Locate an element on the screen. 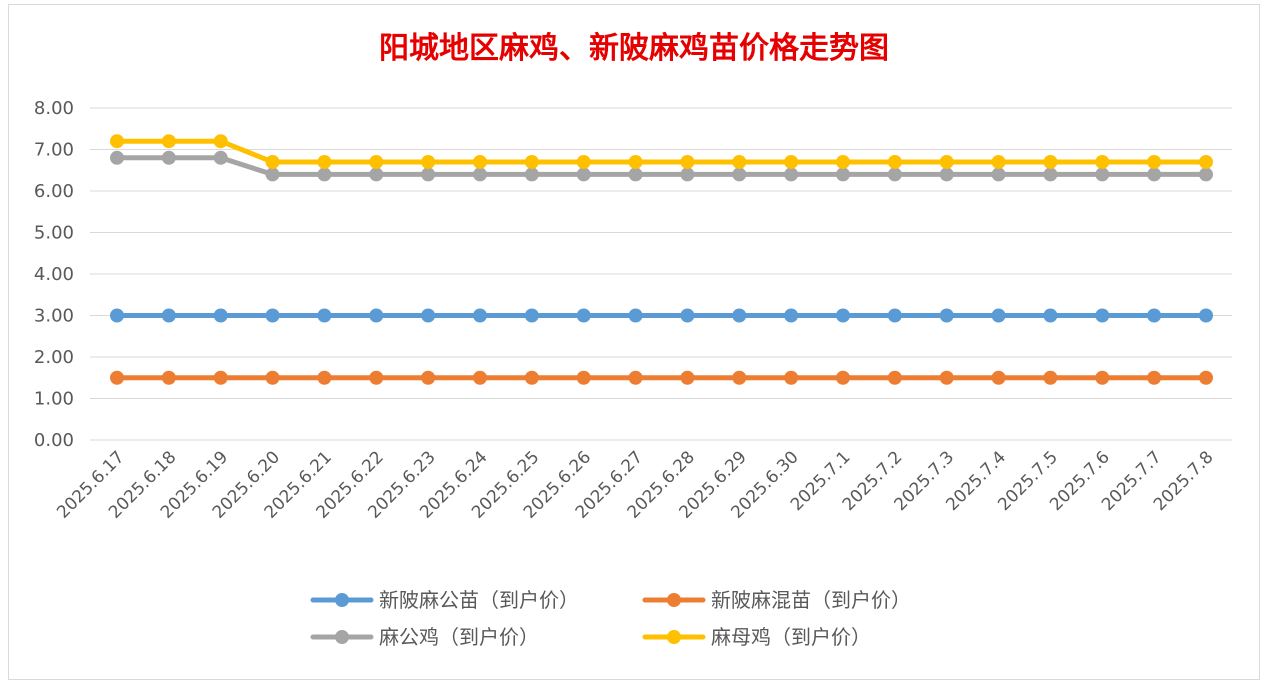 The image size is (1269, 685). chart-title: 阳城地区麻鸡、新陂麻鸡苗价格走势图 is located at coordinates (634, 48).